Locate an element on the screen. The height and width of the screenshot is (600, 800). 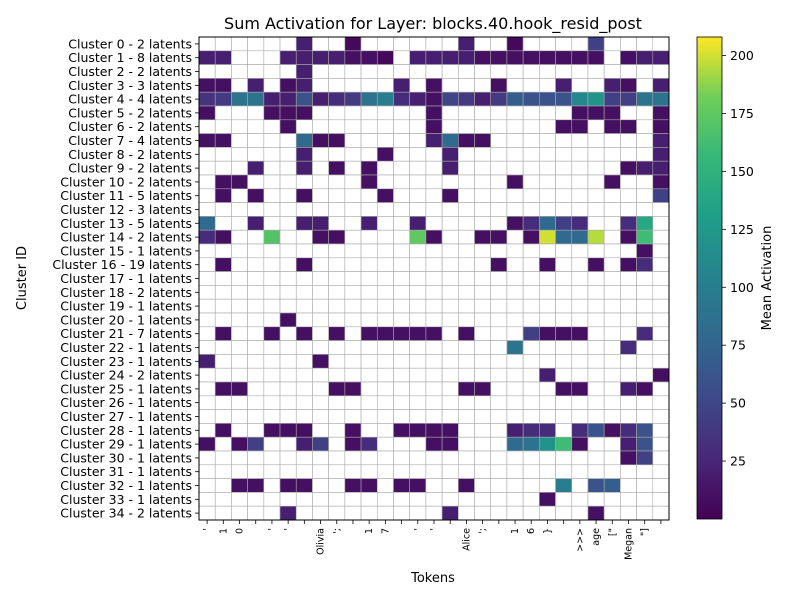
y-tick-label: Cluster 19 - 1 latents is located at coordinates (126, 306).